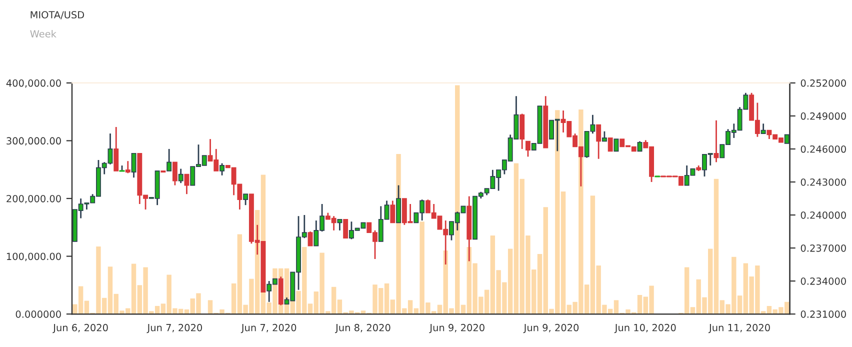 The height and width of the screenshot is (347, 852). What do you see at coordinates (38, 314) in the screenshot?
I see `y-tick-label: 0.000000` at bounding box center [38, 314].